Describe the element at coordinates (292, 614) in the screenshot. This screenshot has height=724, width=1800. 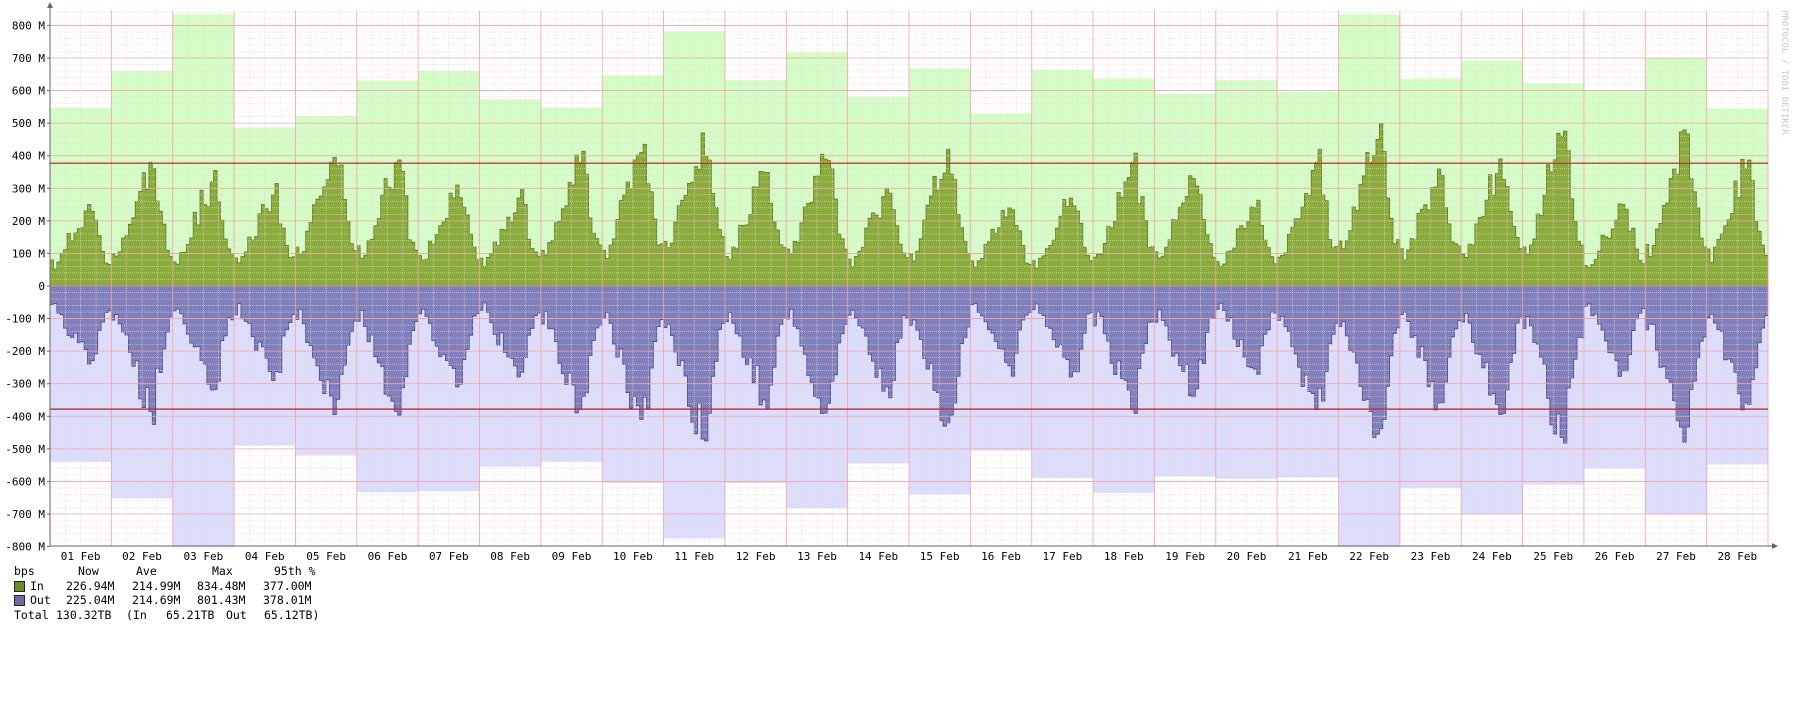
I see `legend-total-out-value: 65.12TB)` at that location.